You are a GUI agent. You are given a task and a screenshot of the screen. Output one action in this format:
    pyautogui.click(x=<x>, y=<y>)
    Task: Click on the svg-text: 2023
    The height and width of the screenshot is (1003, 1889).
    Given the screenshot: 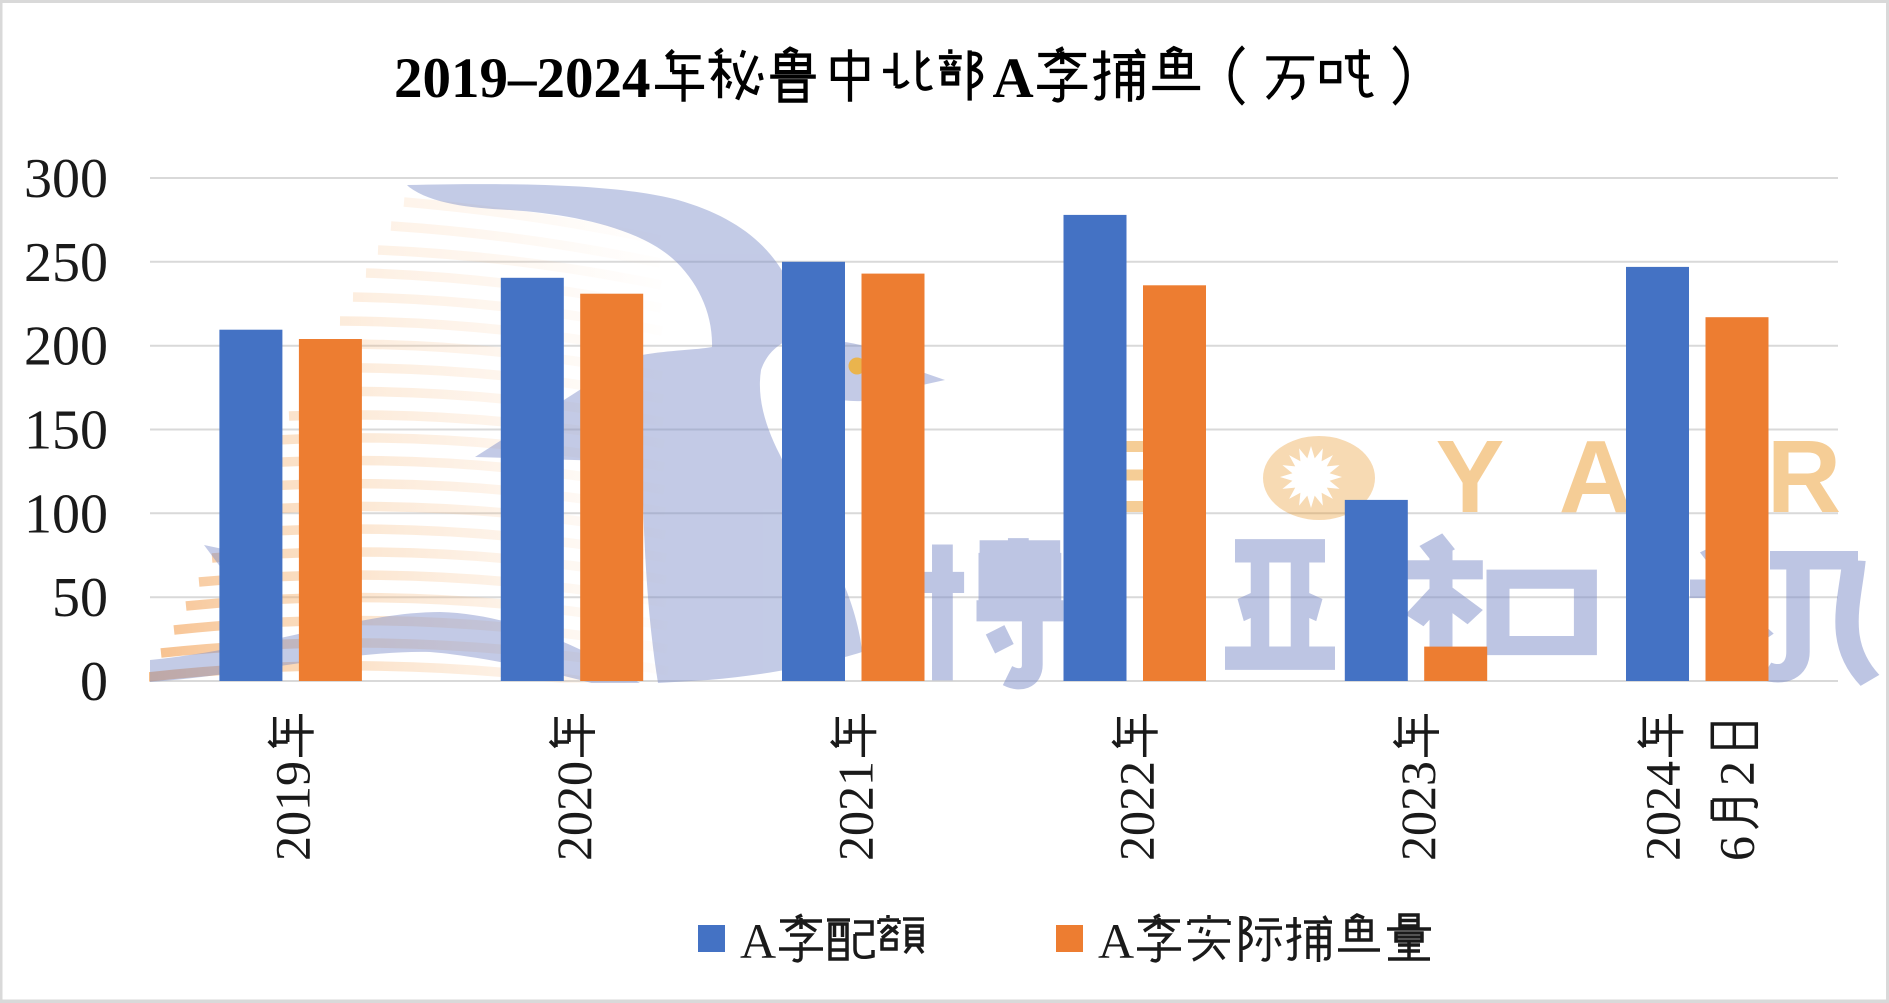 What is the action you would take?
    pyautogui.click(x=1418, y=811)
    